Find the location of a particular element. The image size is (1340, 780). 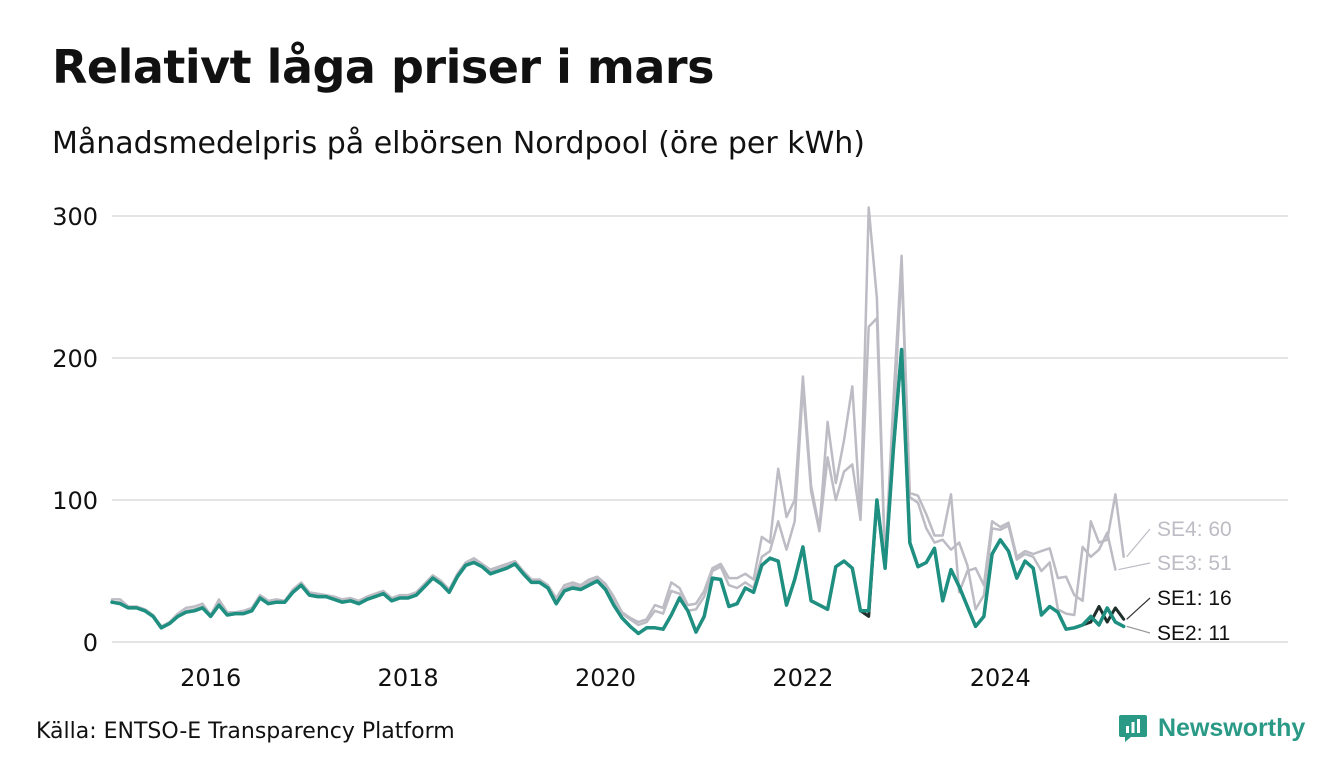

source-note: Källa: ENTSO-E Transparency Platform is located at coordinates (245, 731).